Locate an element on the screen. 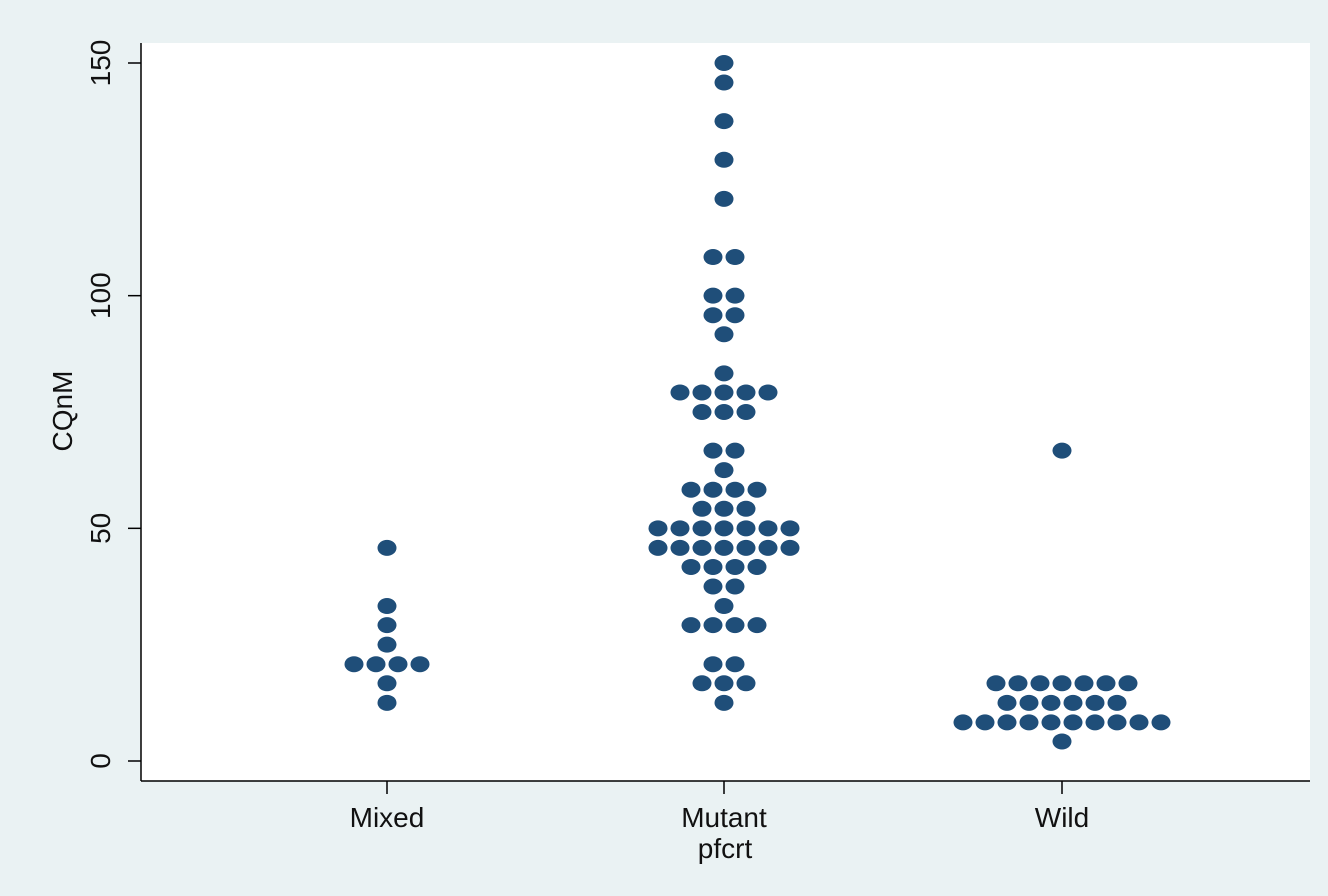  x-axis-title: pfcrt is located at coordinates (725, 848).